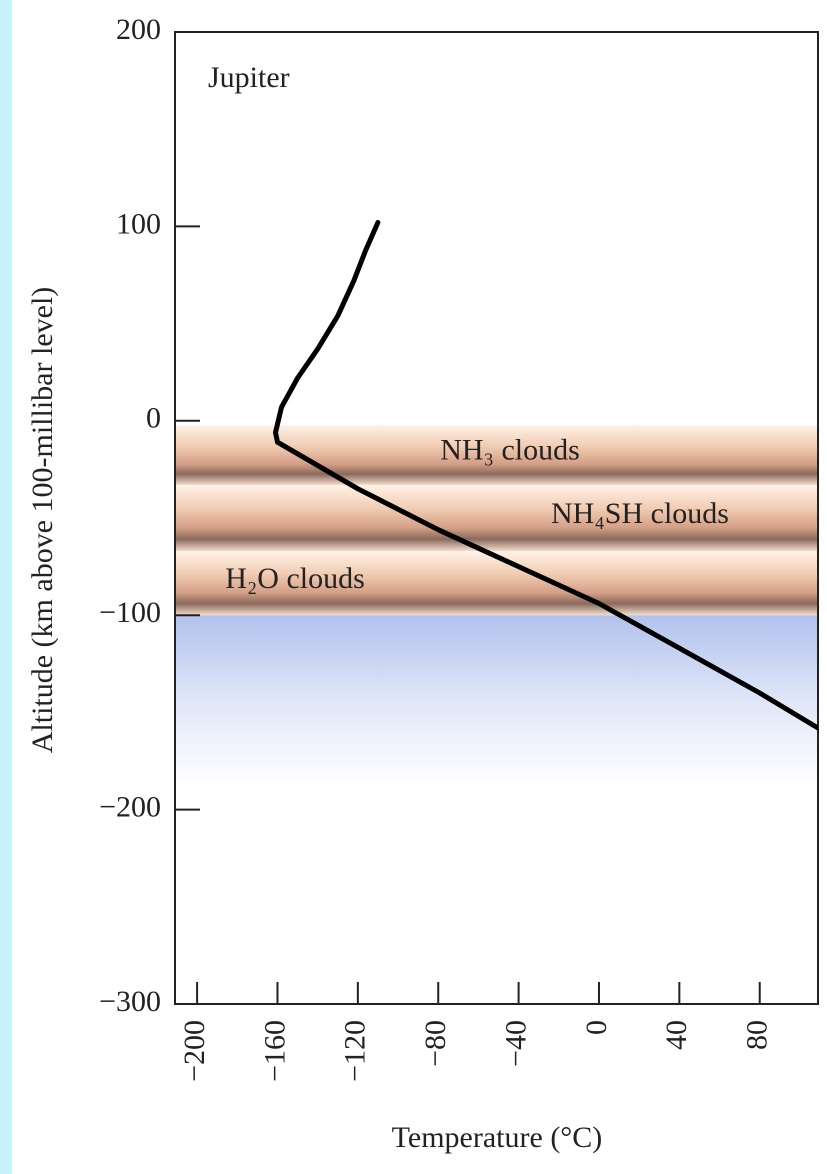 This screenshot has height=1174, width=827. I want to click on y-tick-label: −100, so click(130, 612).